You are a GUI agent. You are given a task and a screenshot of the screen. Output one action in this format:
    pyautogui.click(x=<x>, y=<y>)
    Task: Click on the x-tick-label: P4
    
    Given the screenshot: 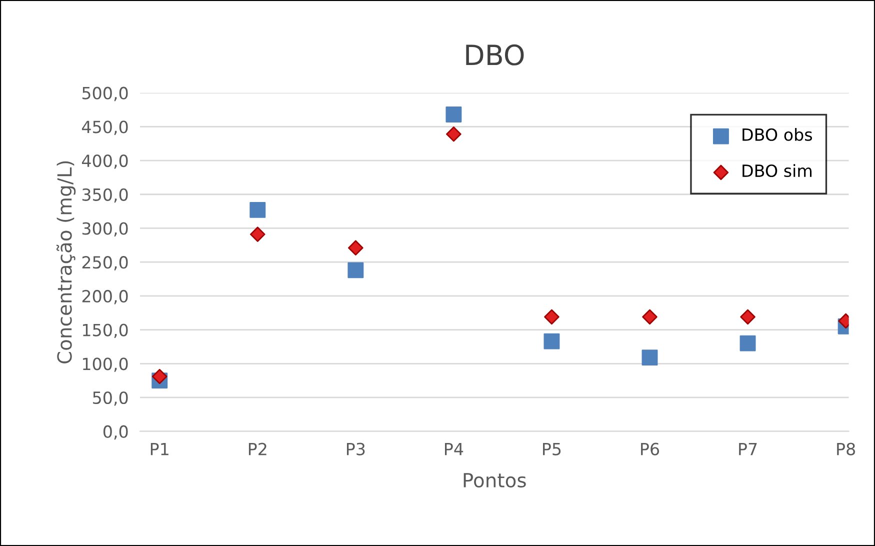 What is the action you would take?
    pyautogui.click(x=454, y=449)
    